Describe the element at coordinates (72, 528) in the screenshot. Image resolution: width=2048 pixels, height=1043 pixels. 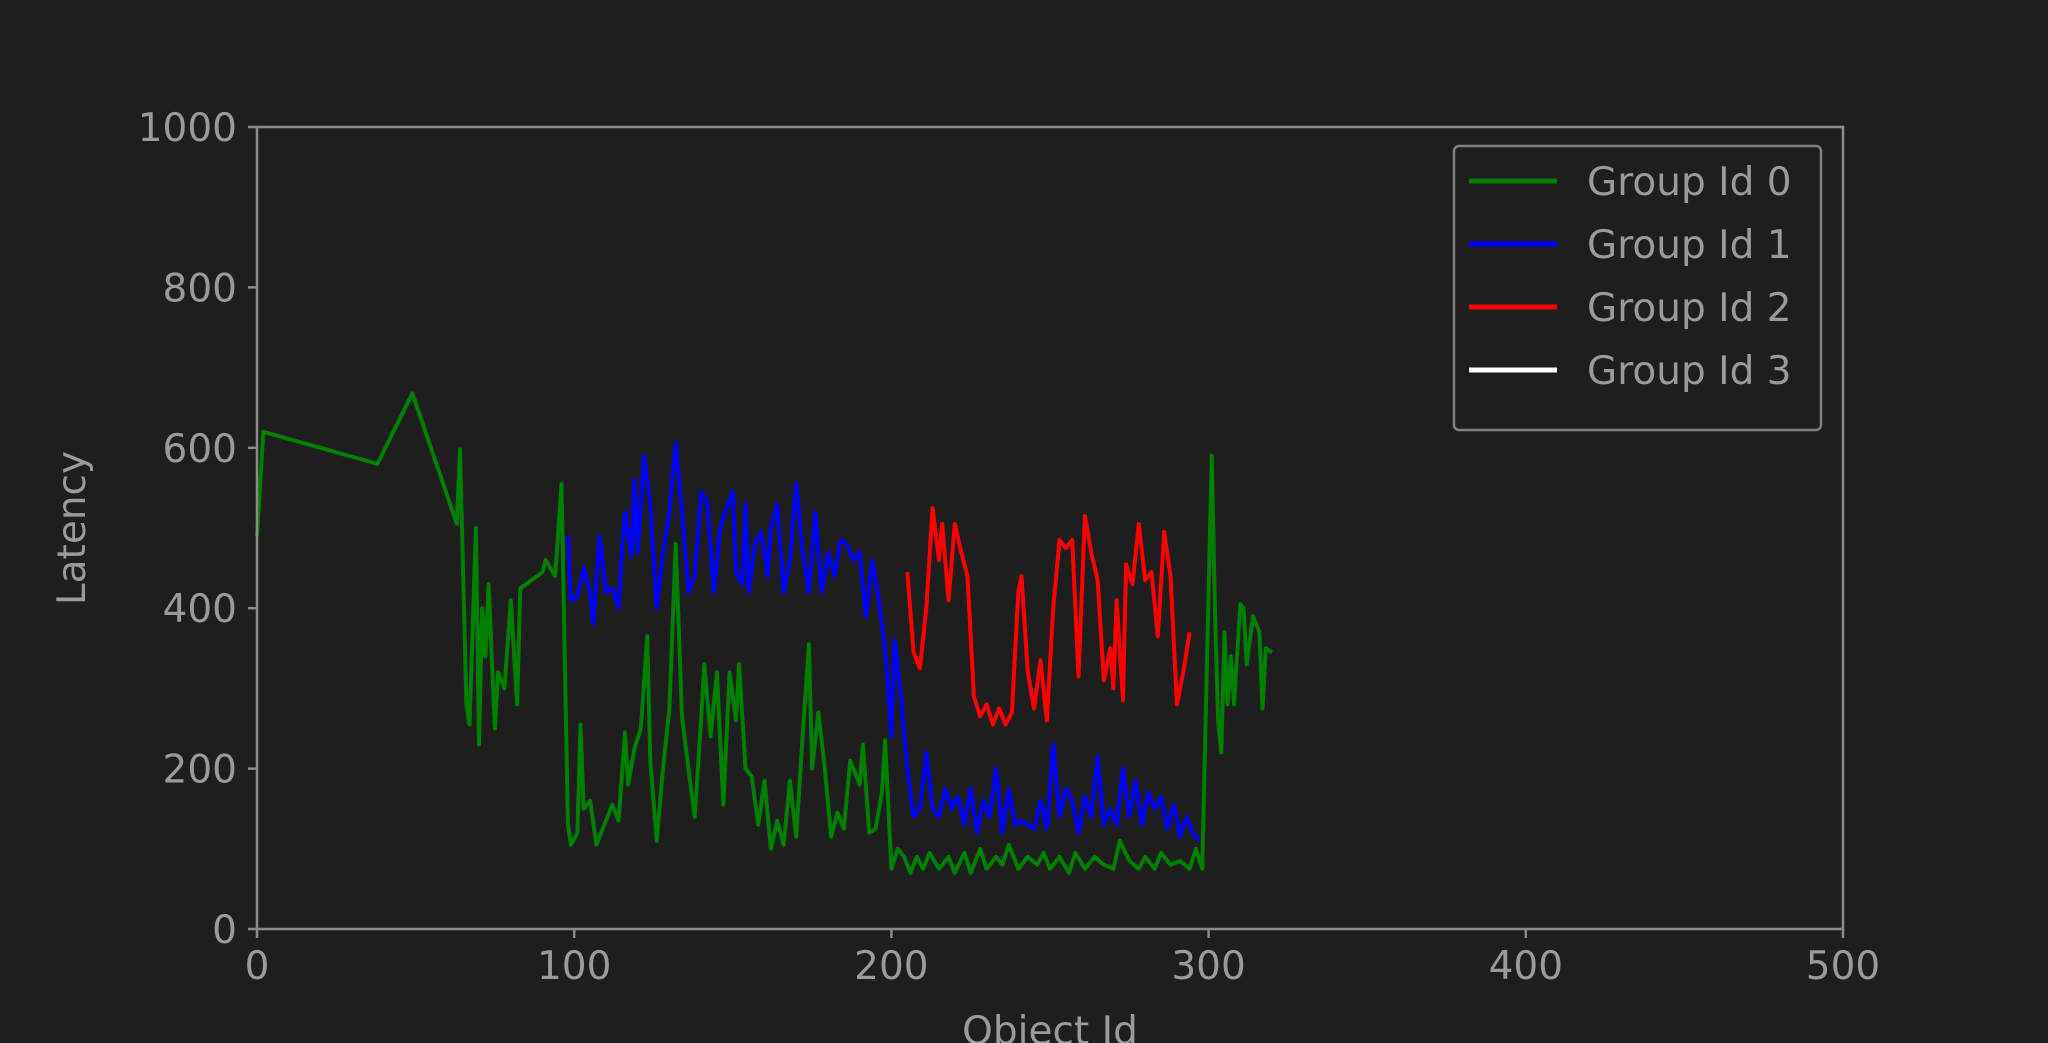
I see `y-axis-label: Latency` at that location.